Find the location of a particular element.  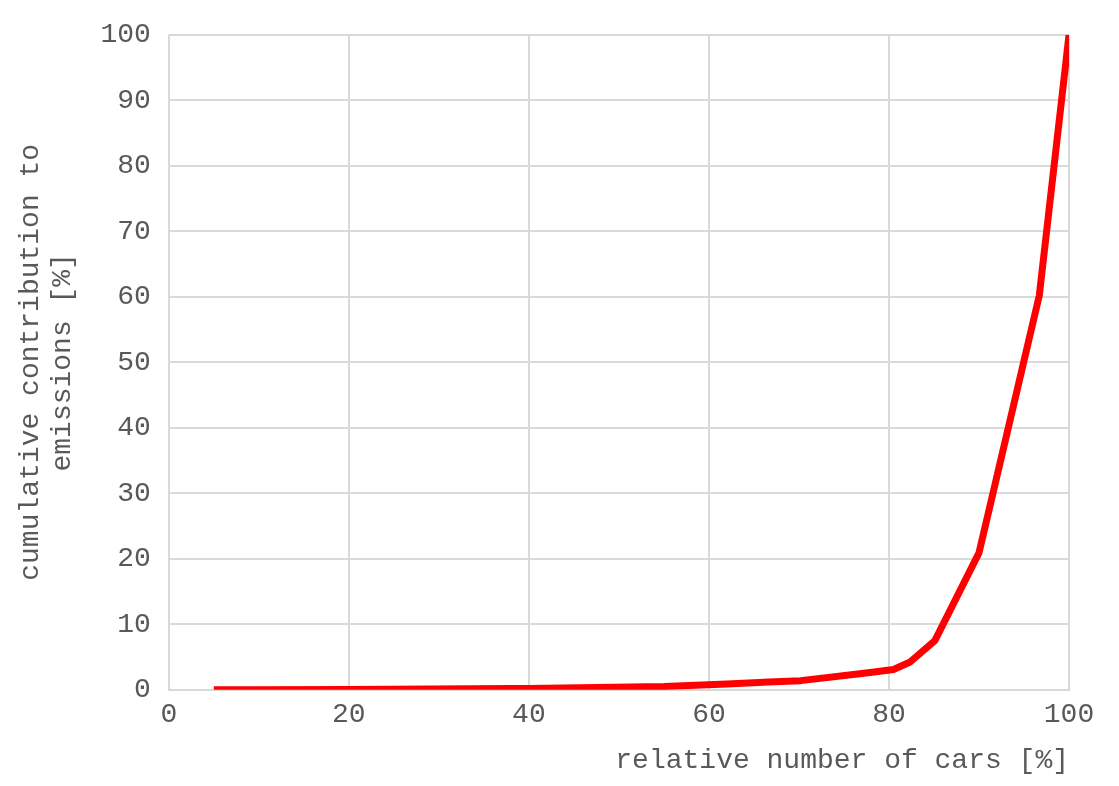

y-tick-label: 80 is located at coordinates (134, 166).